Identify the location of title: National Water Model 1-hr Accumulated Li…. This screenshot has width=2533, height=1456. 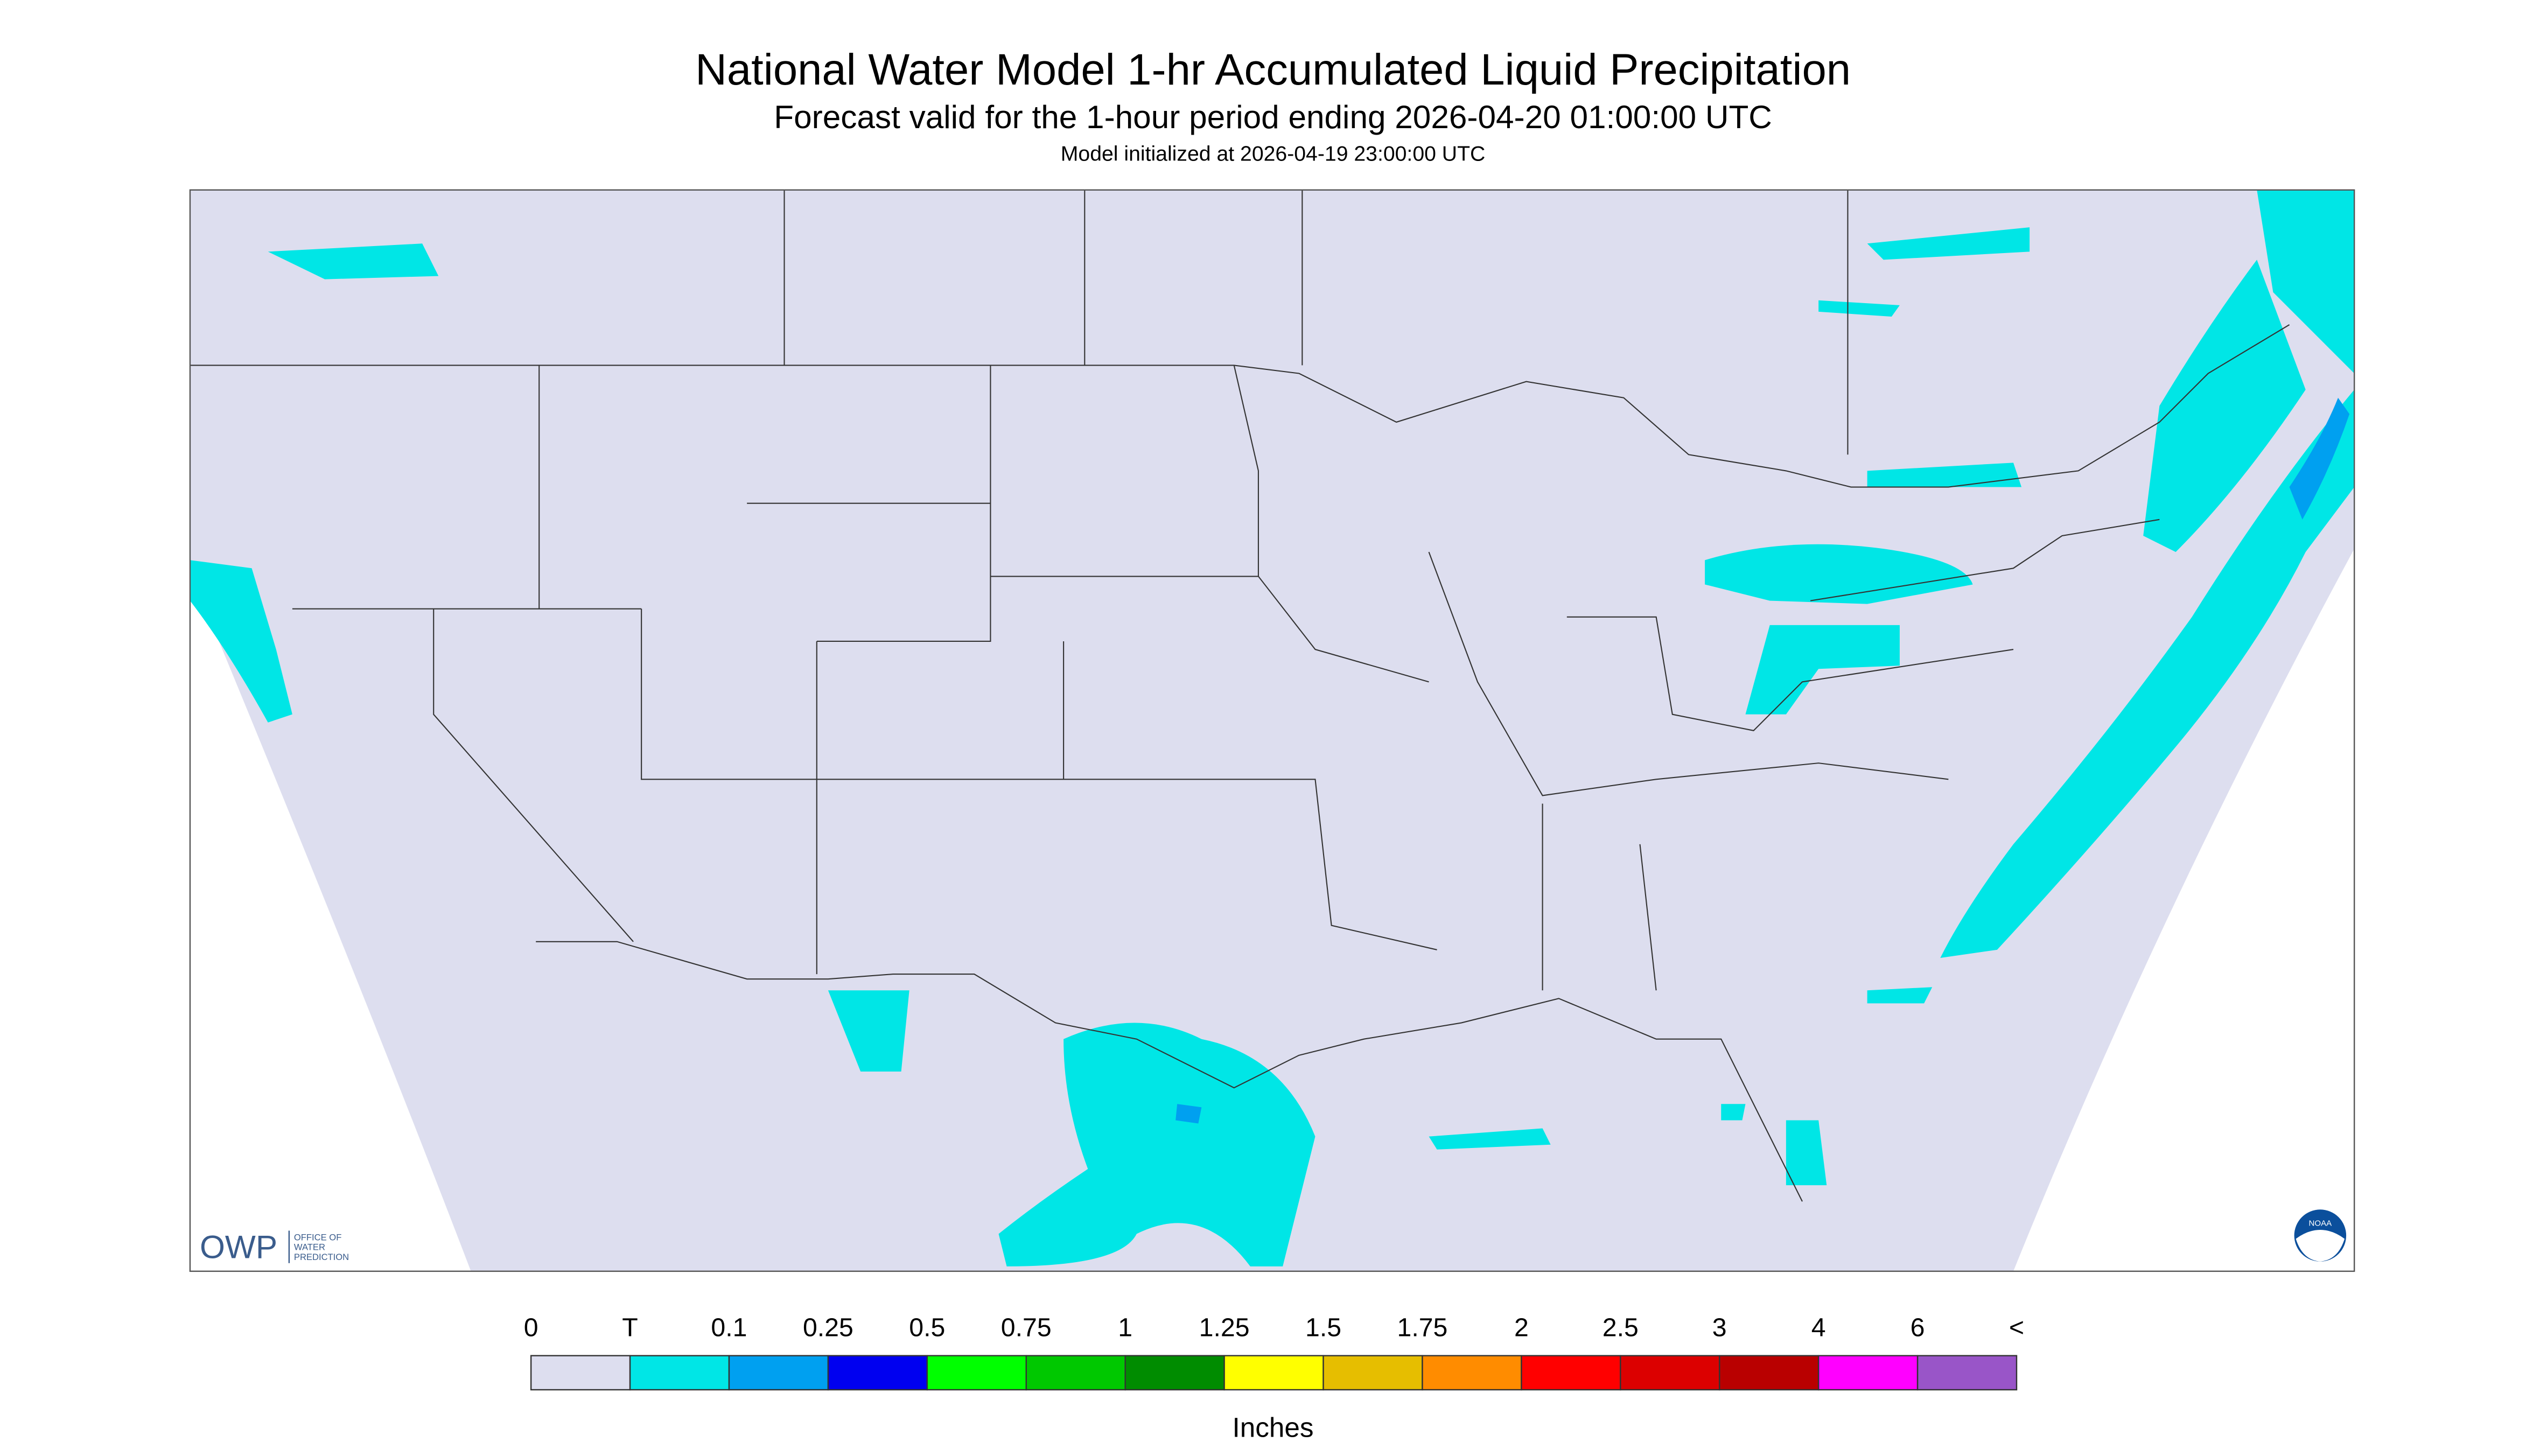
(1273, 69).